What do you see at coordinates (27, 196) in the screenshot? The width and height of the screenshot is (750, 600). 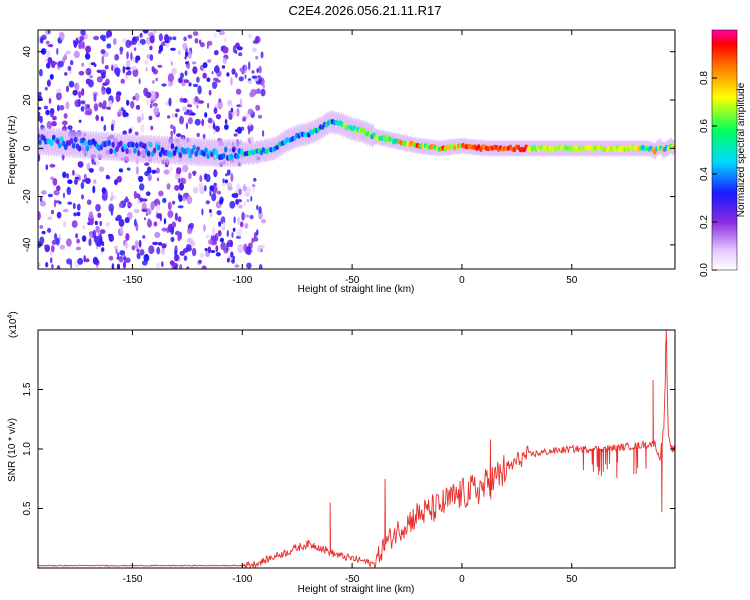 I see `y-tick-label: -20` at bounding box center [27, 196].